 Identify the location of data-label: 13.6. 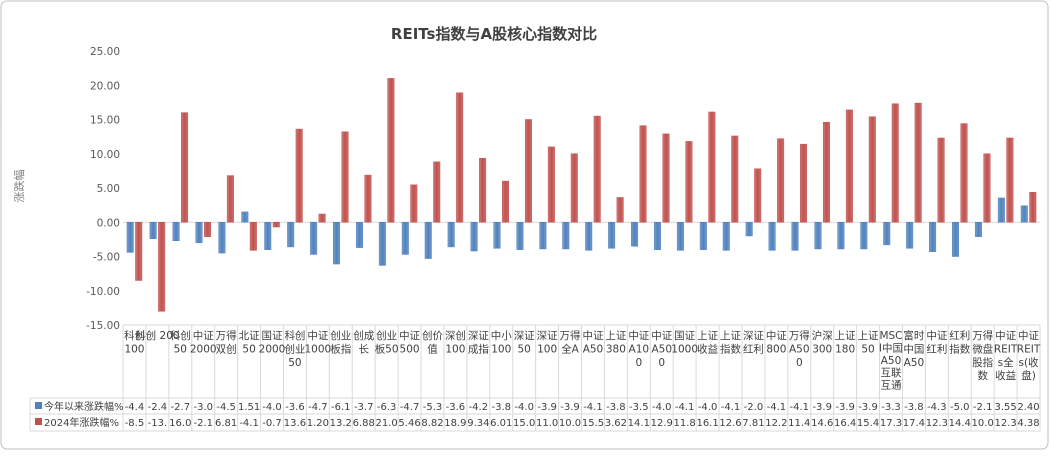
(295, 423).